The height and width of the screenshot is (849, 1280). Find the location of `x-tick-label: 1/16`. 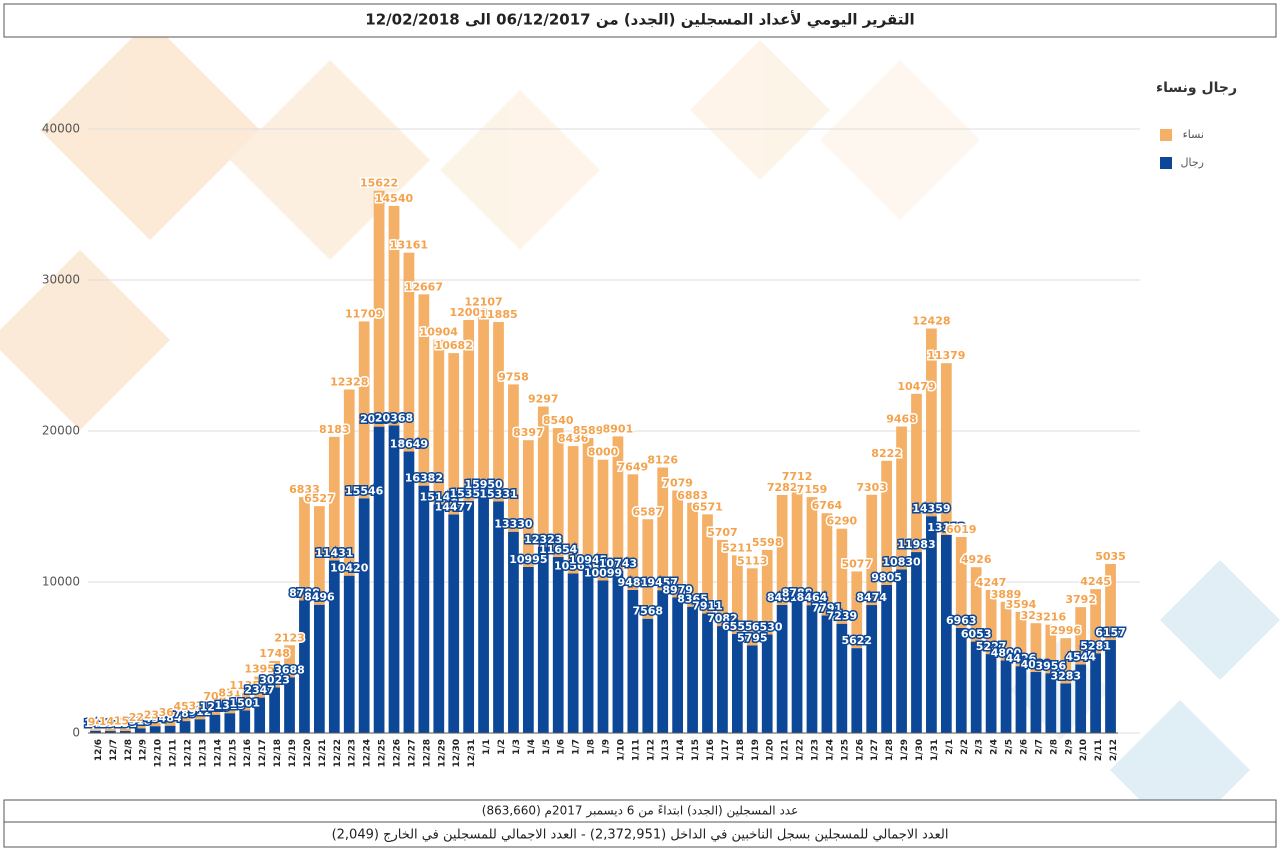

x-tick-label: 1/16 is located at coordinates (711, 750).